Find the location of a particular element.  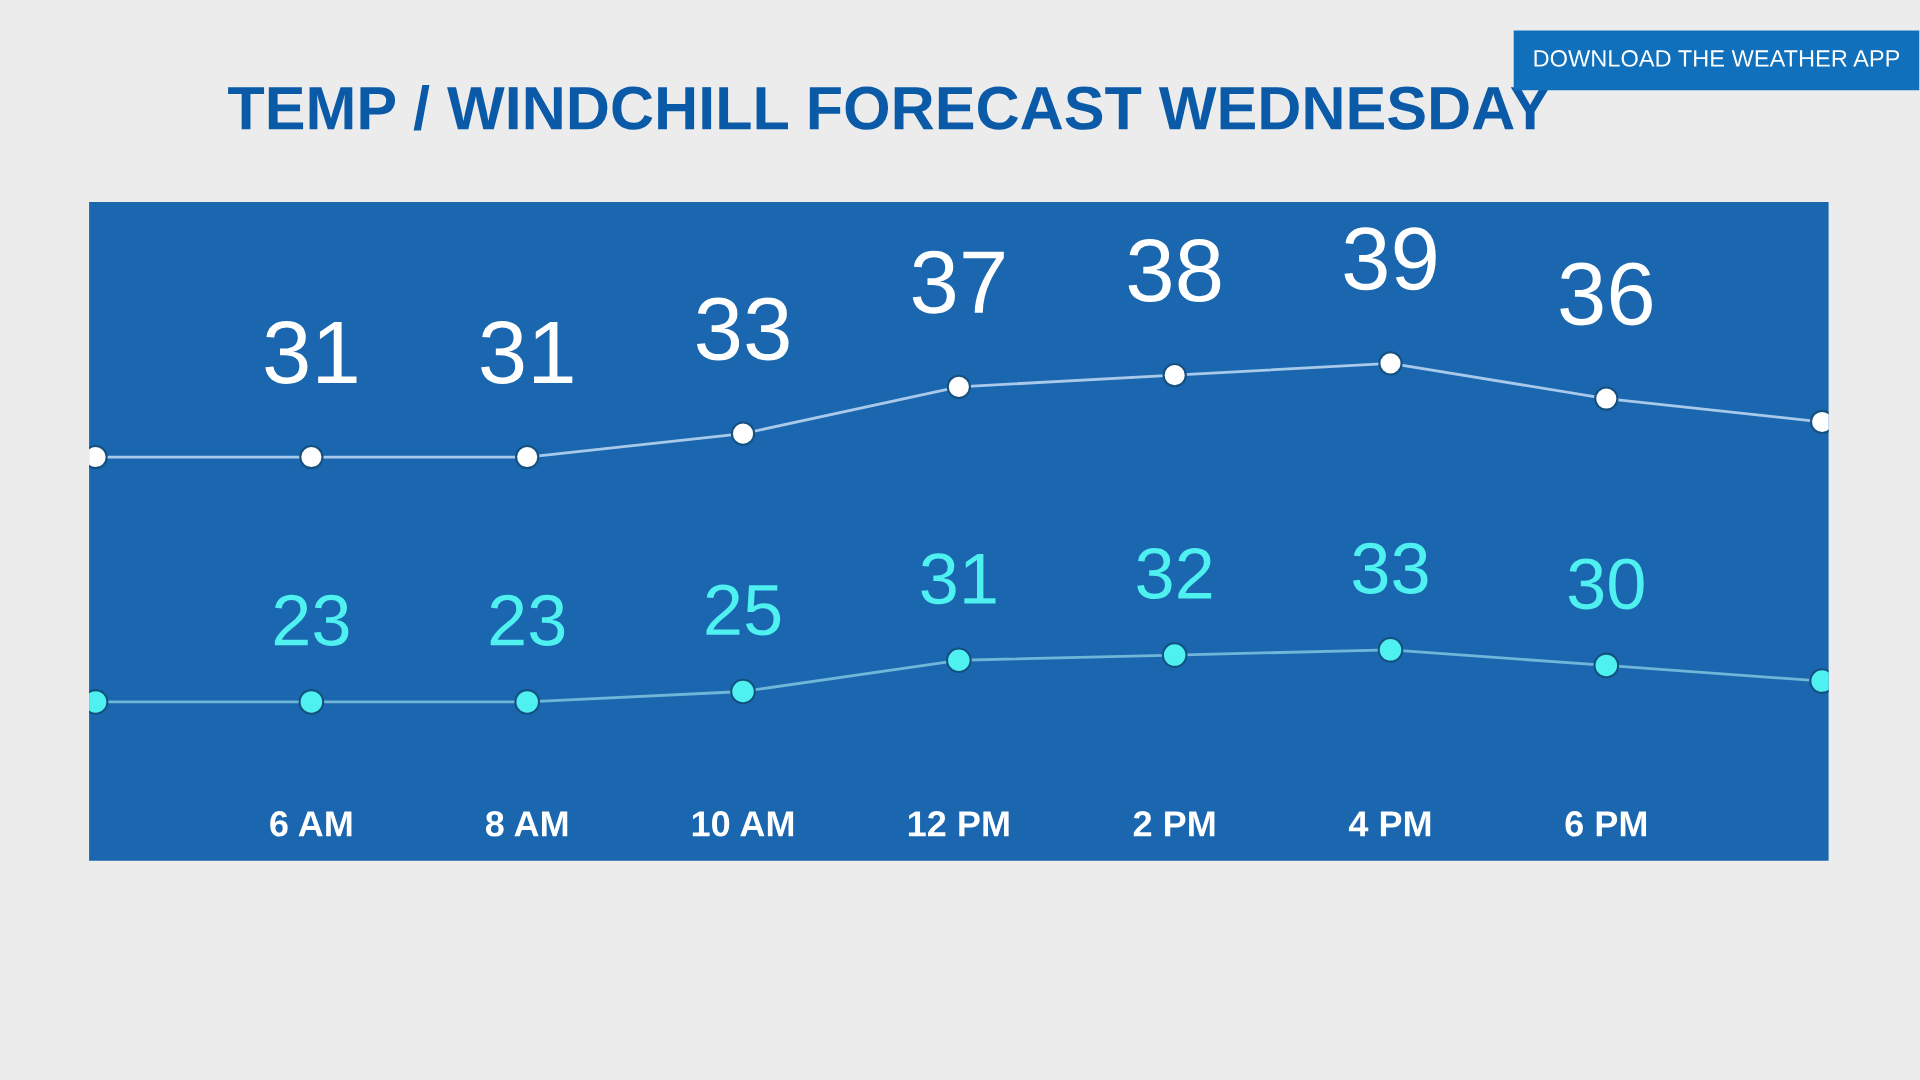

x-tick-label: 10 AM is located at coordinates (743, 824).